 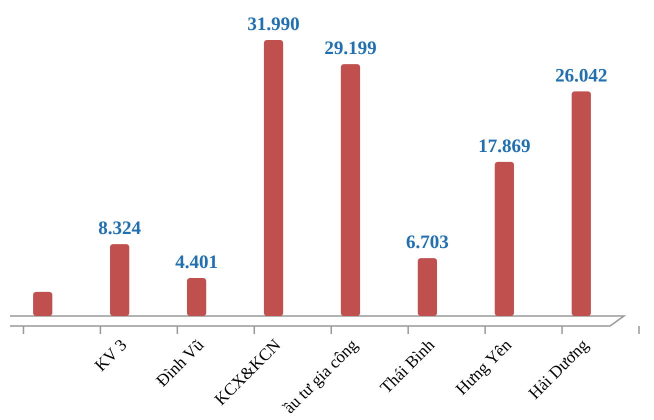 What do you see at coordinates (407, 366) in the screenshot?
I see `x-tick-label: Thái Bình` at bounding box center [407, 366].